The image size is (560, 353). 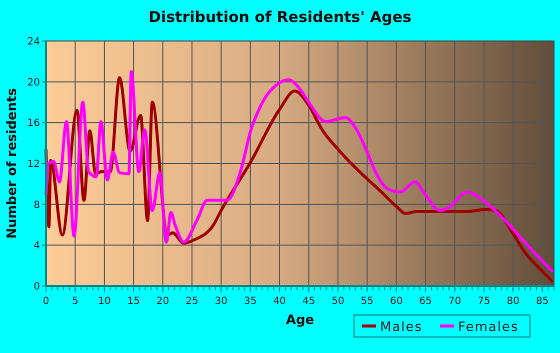 What do you see at coordinates (37, 205) in the screenshot?
I see `y-tick-label: 8` at bounding box center [37, 205].